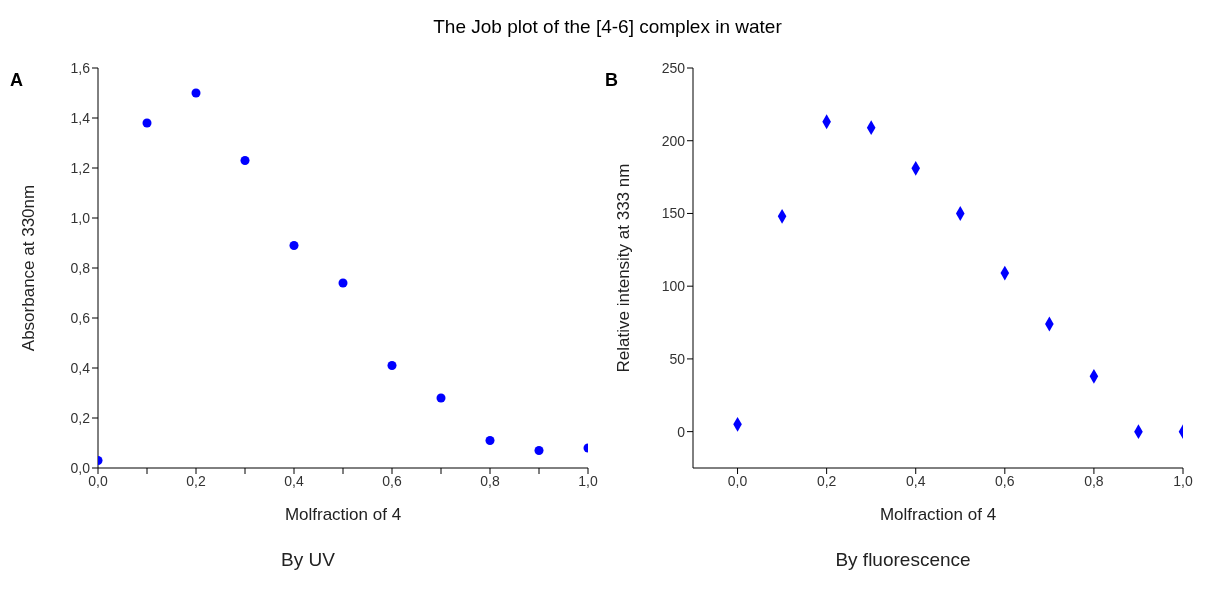 Image resolution: width=1215 pixels, height=594 pixels. What do you see at coordinates (80, 417) in the screenshot?
I see `y-tick-label: 0,2` at bounding box center [80, 417].